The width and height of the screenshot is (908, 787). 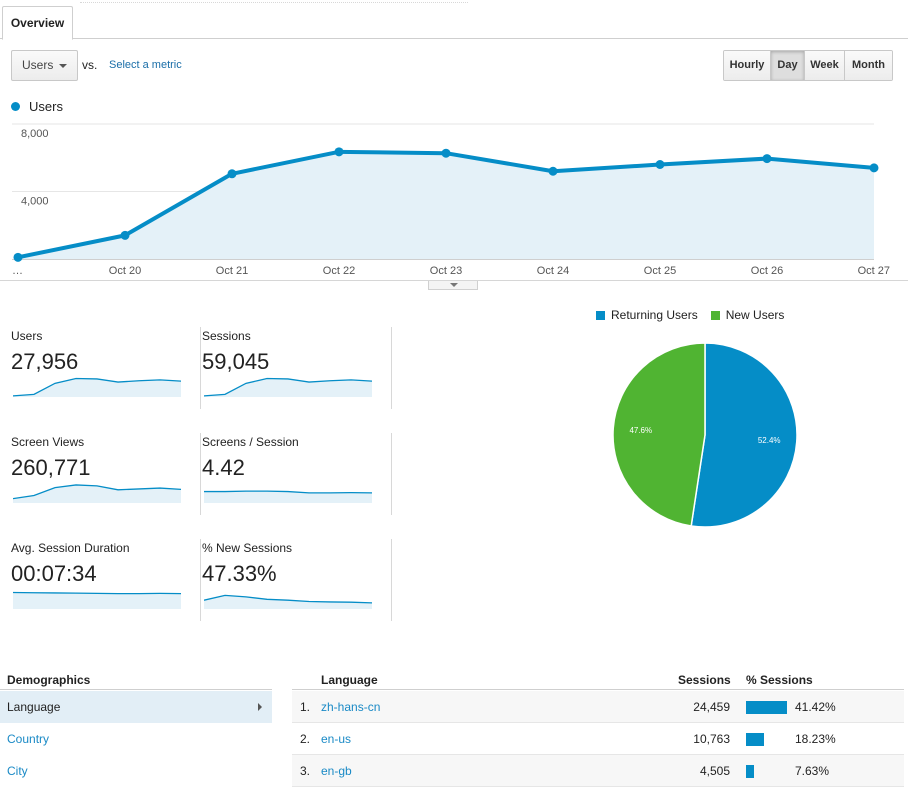 What do you see at coordinates (106, 580) in the screenshot?
I see `scorecard-avg-session-duration: Avg. Session Duration 00:07:34` at bounding box center [106, 580].